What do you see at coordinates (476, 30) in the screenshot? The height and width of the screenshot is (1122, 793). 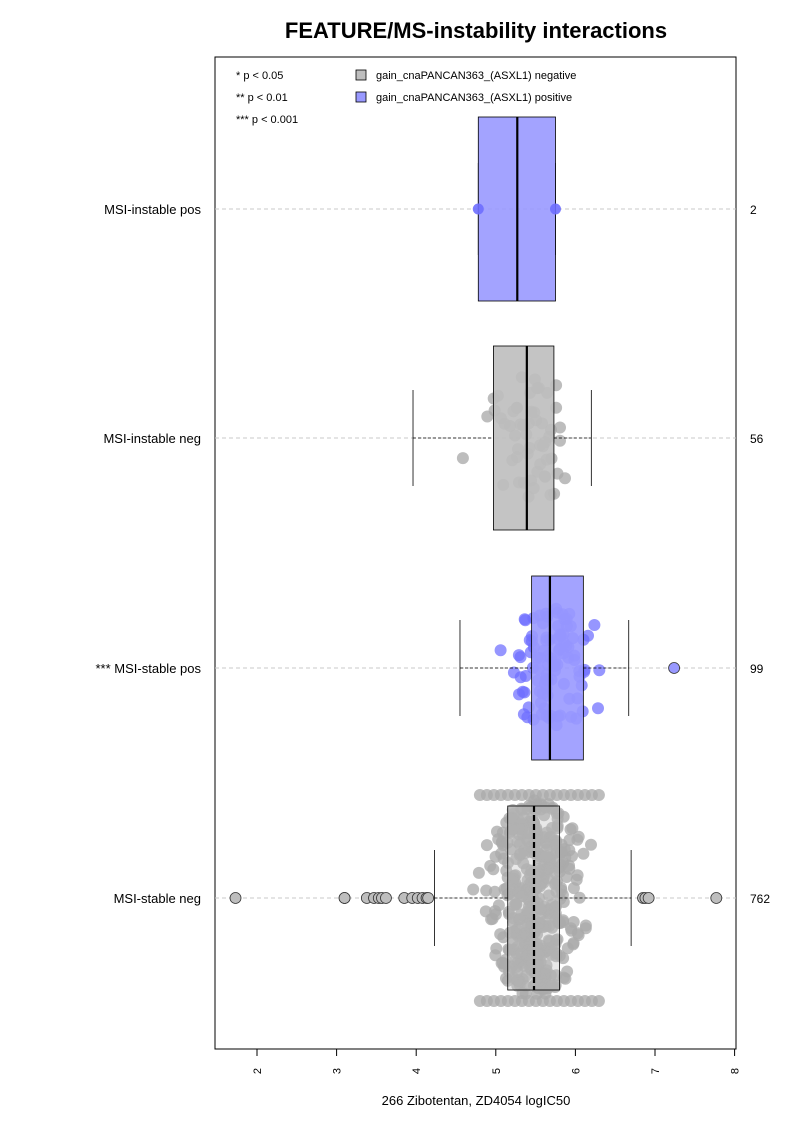 I see `chart-title: FEATURE/MS-instability interactions` at bounding box center [476, 30].